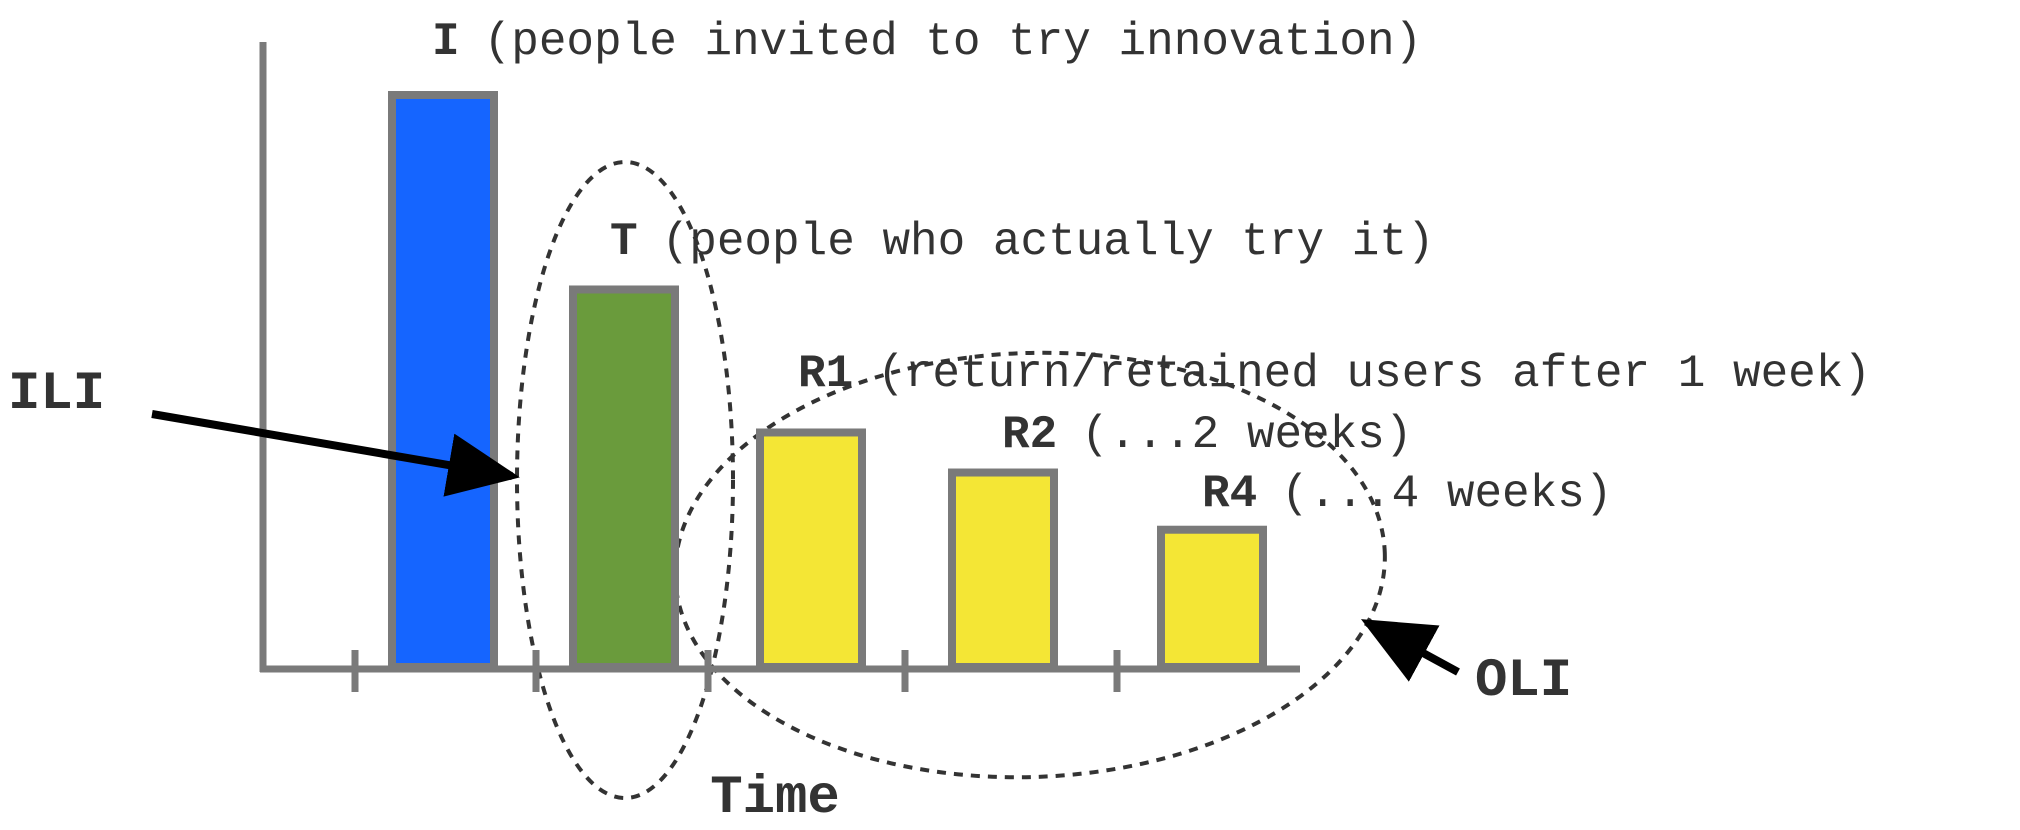  I want to click on bar-R1, so click(811, 550).